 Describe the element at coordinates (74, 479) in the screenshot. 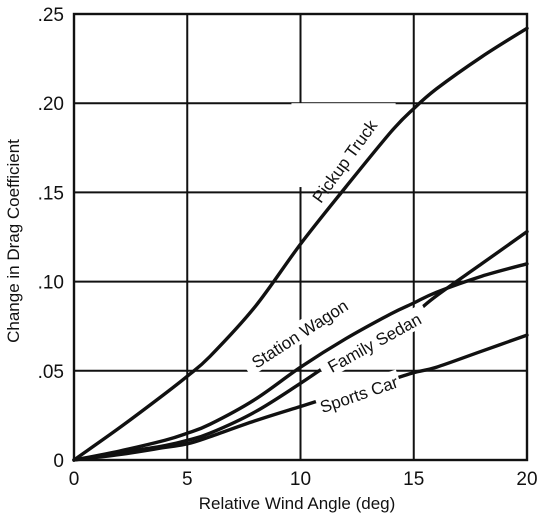

I see `x-tick-label-0: 0` at that location.